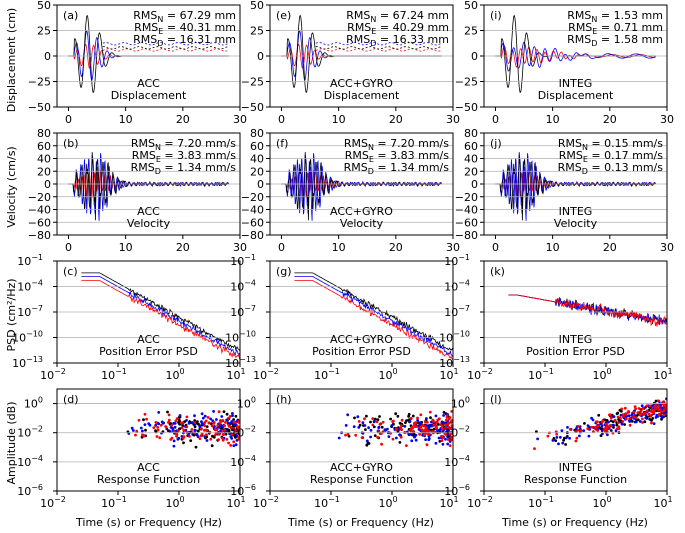  I want to click on method-title: ACC, so click(148, 211).